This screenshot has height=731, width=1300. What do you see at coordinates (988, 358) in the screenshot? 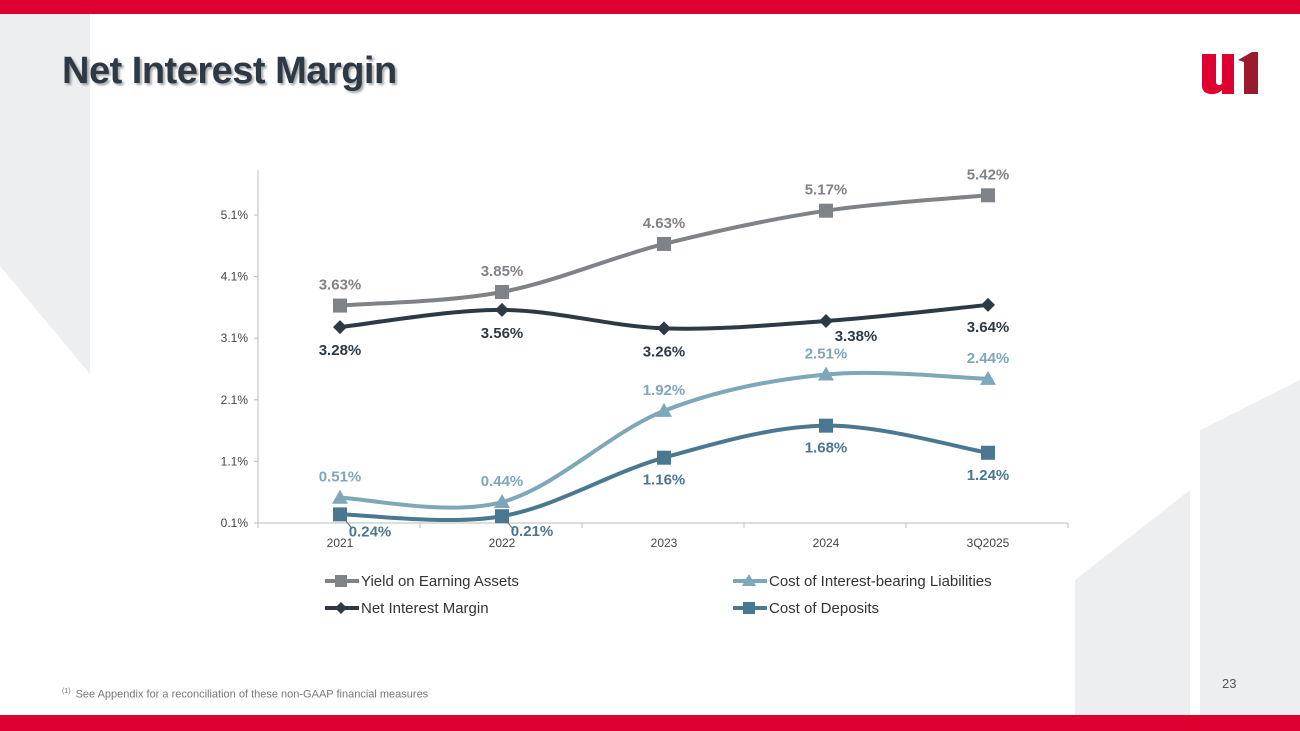
I see `data-label: 2.44%` at bounding box center [988, 358].